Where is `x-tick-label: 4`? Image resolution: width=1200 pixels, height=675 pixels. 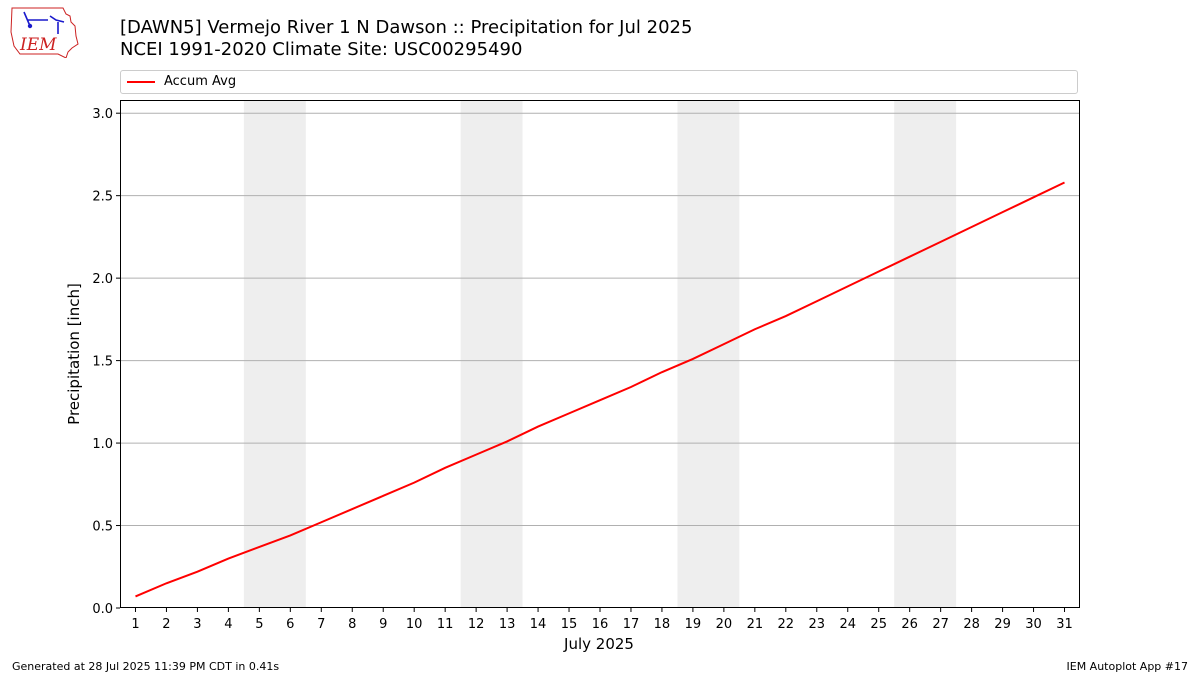
x-tick-label: 4 is located at coordinates (228, 624).